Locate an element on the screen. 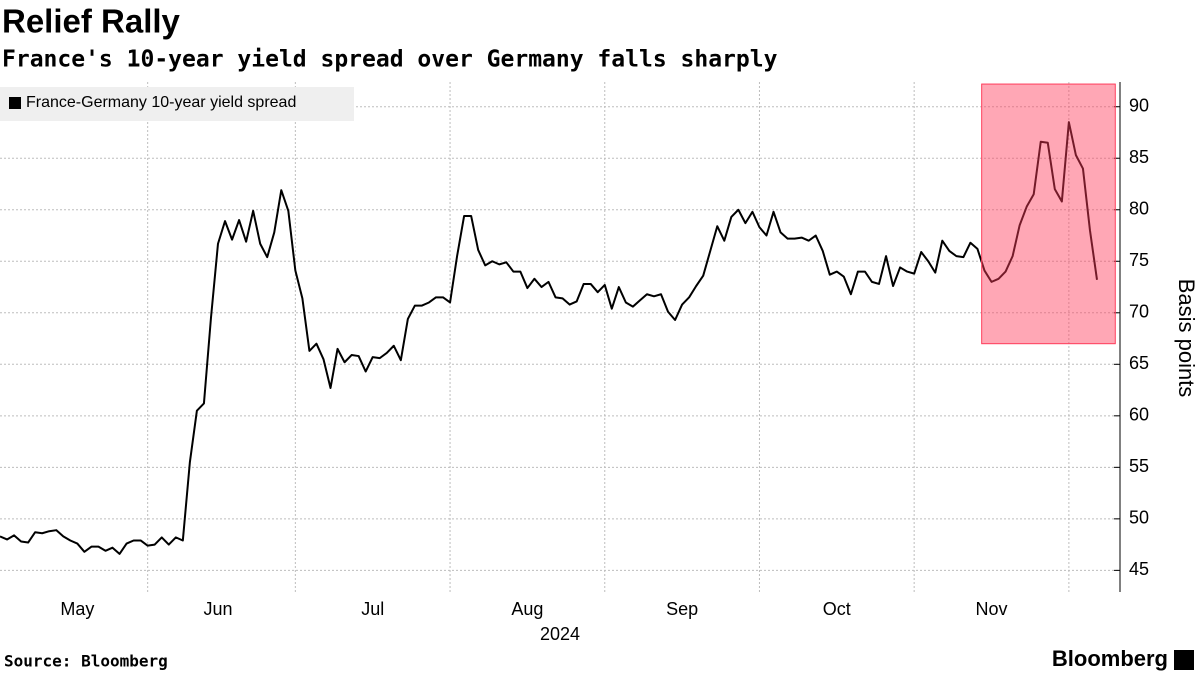 The height and width of the screenshot is (675, 1200). y-tick-label: 60 is located at coordinates (1139, 415).